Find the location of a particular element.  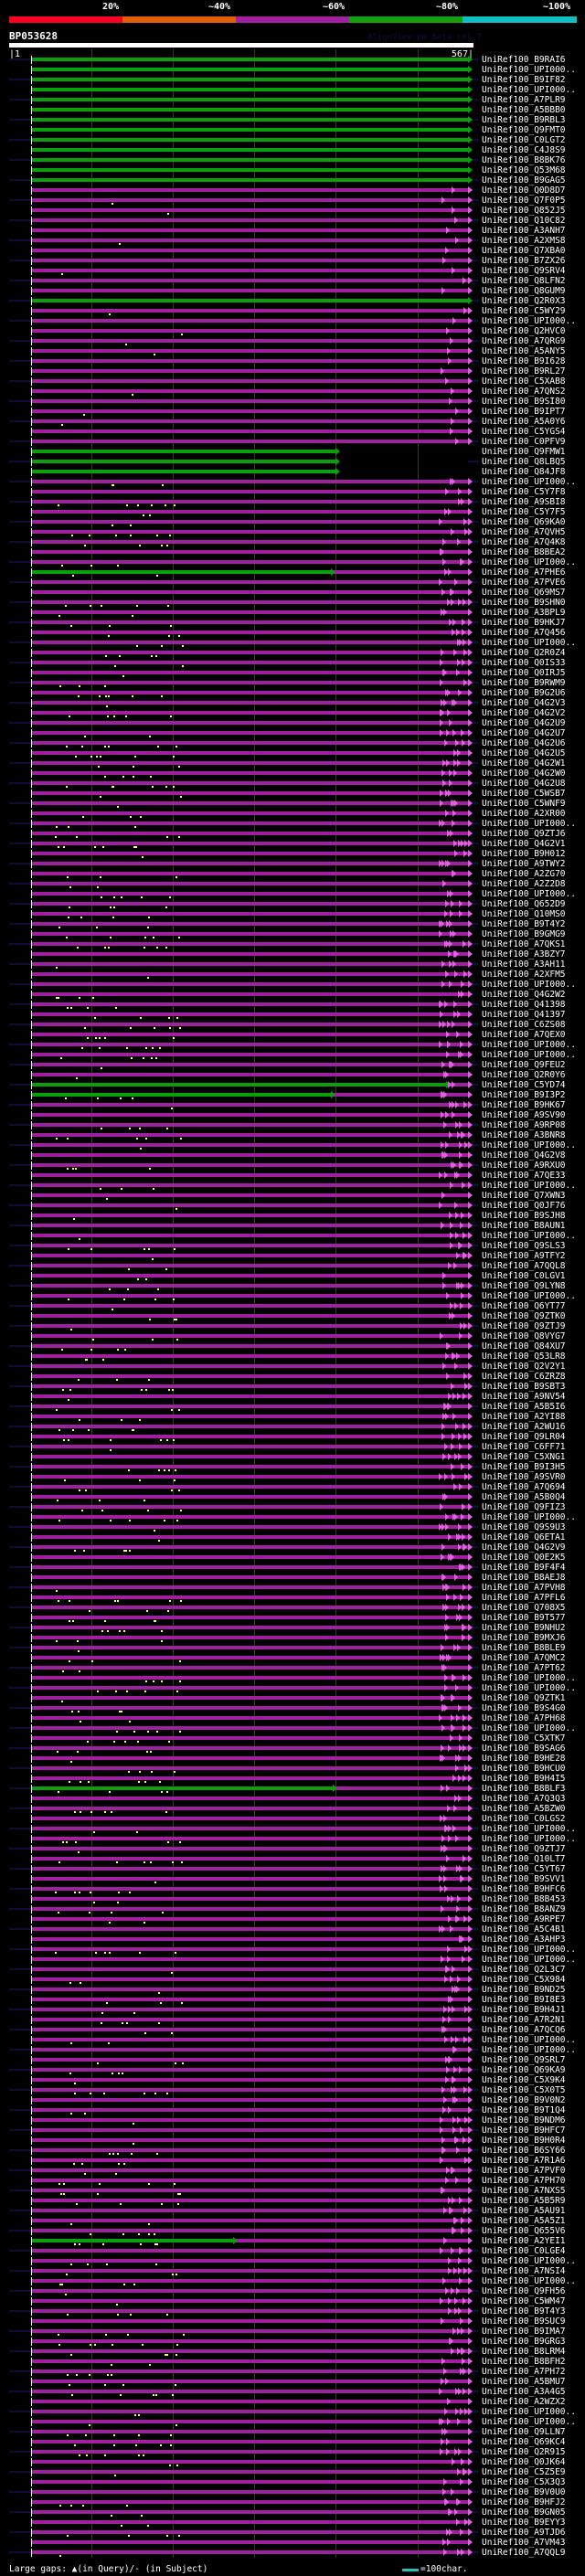

alignment-row: UniRef100_A2YI88 is located at coordinates (293, 1417).